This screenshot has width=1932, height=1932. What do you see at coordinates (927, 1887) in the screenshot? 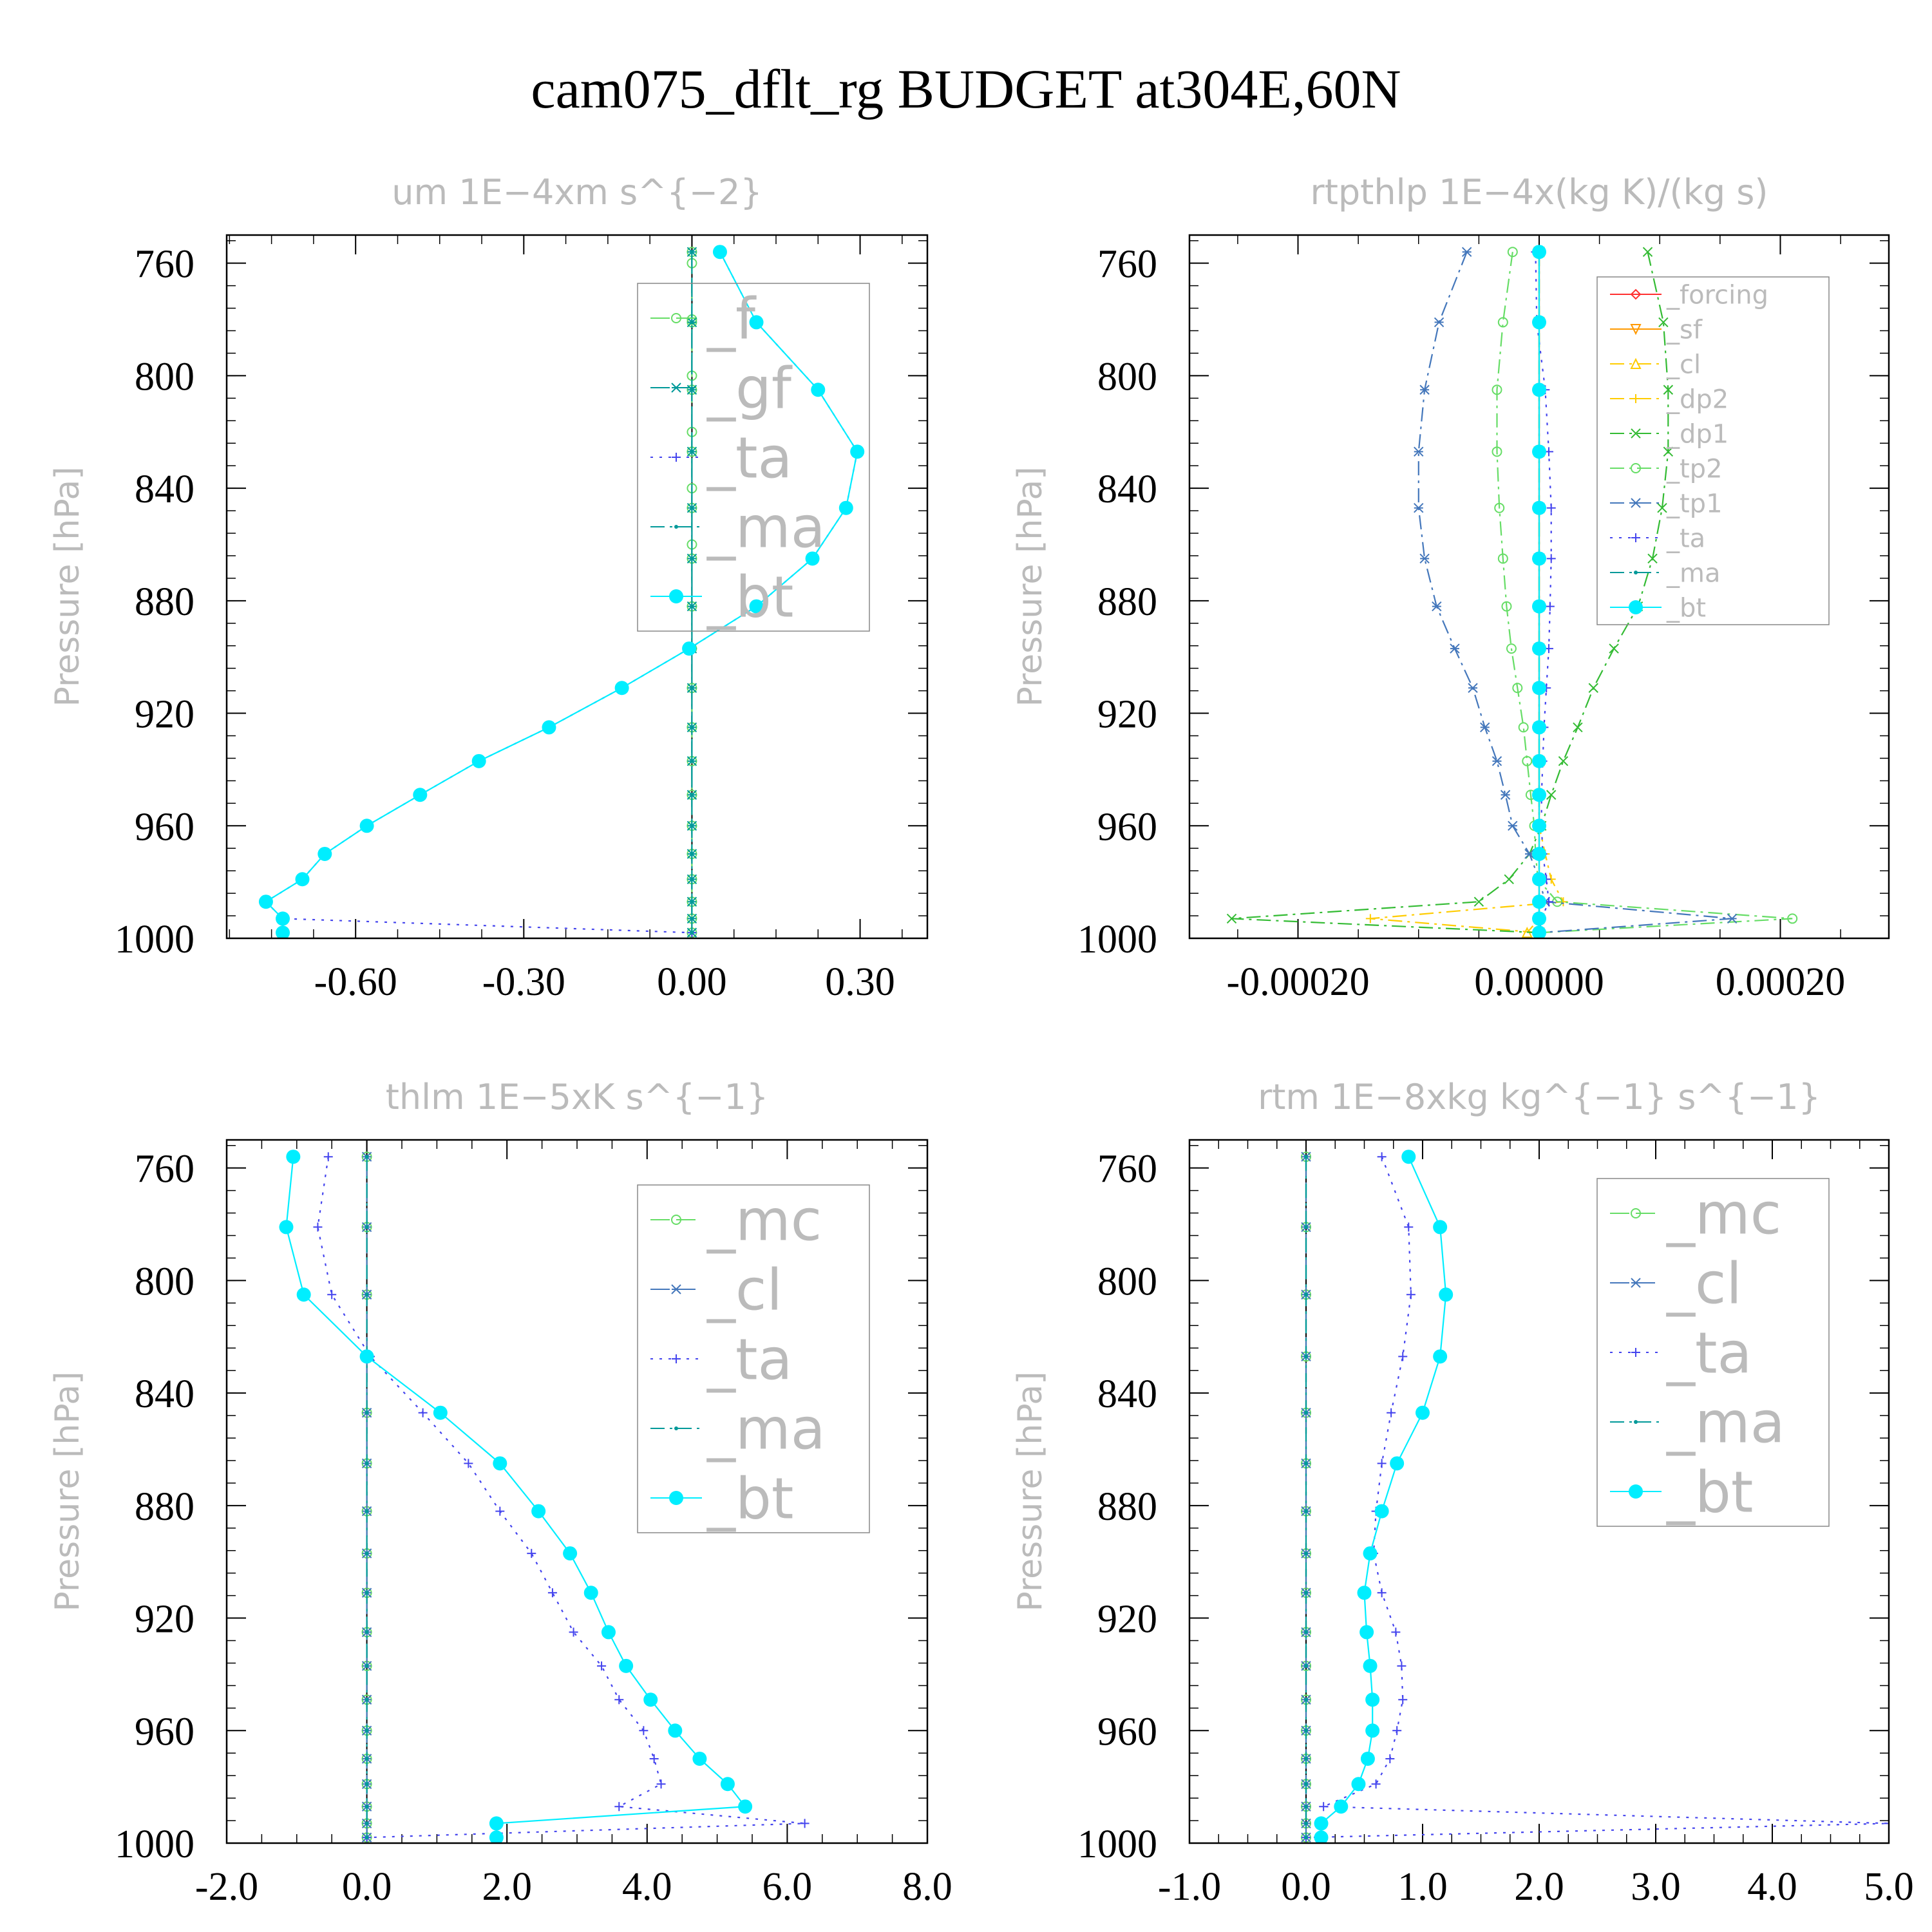
I see `x-tick-label: 8.0` at bounding box center [927, 1887].